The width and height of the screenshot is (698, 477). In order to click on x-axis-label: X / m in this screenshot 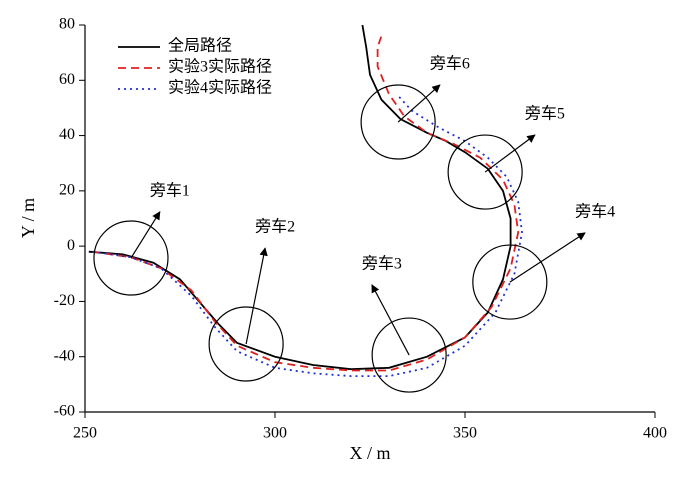, I will do `click(369, 453)`.